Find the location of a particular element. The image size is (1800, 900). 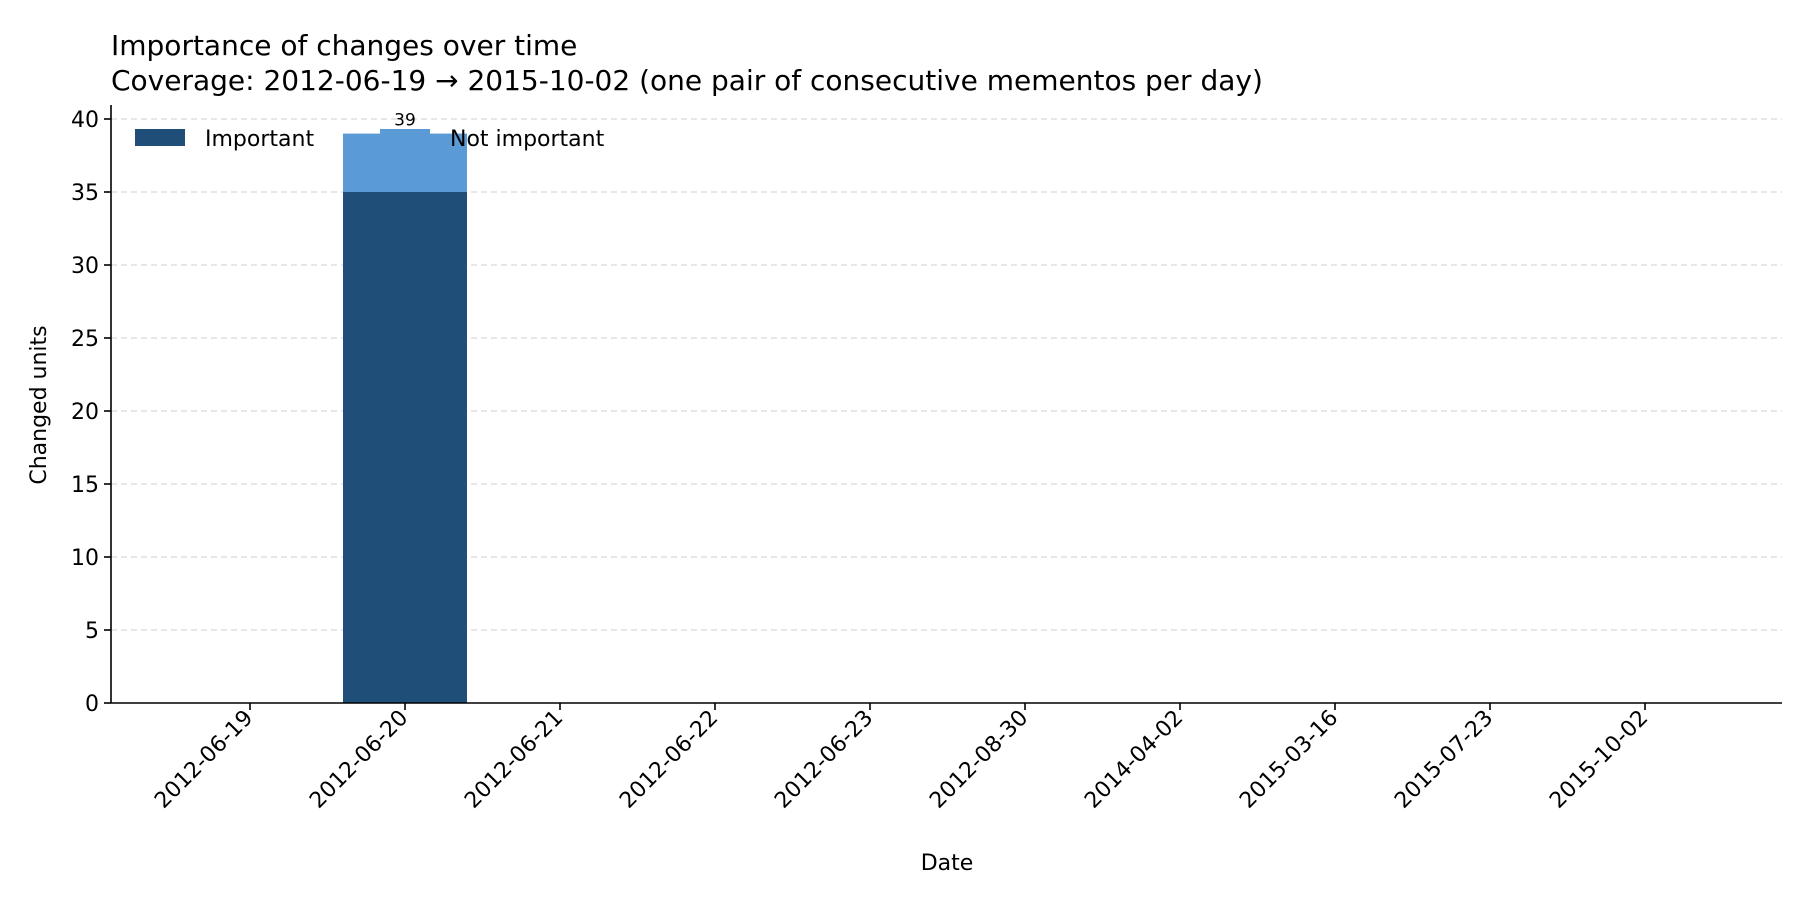

y-tick-label: 10 is located at coordinates (85, 558).